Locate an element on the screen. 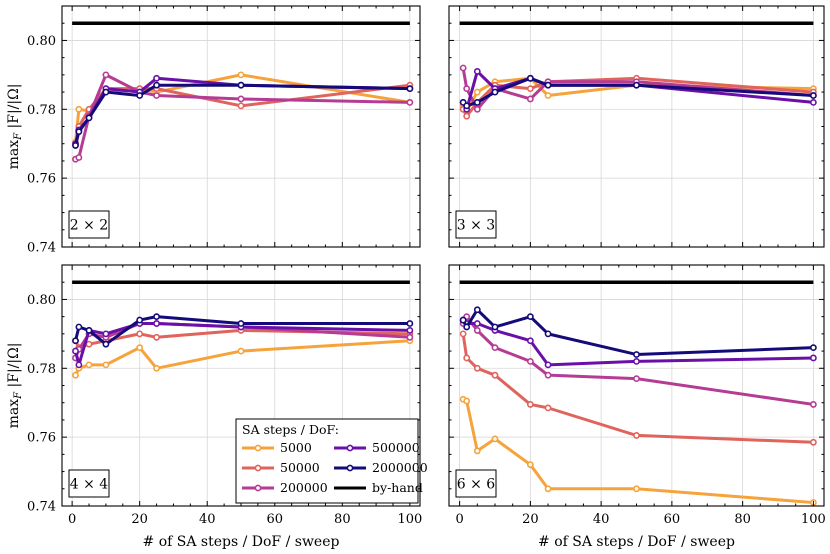 The height and width of the screenshot is (554, 830). panel-label: 2 × 2 is located at coordinates (89, 226).